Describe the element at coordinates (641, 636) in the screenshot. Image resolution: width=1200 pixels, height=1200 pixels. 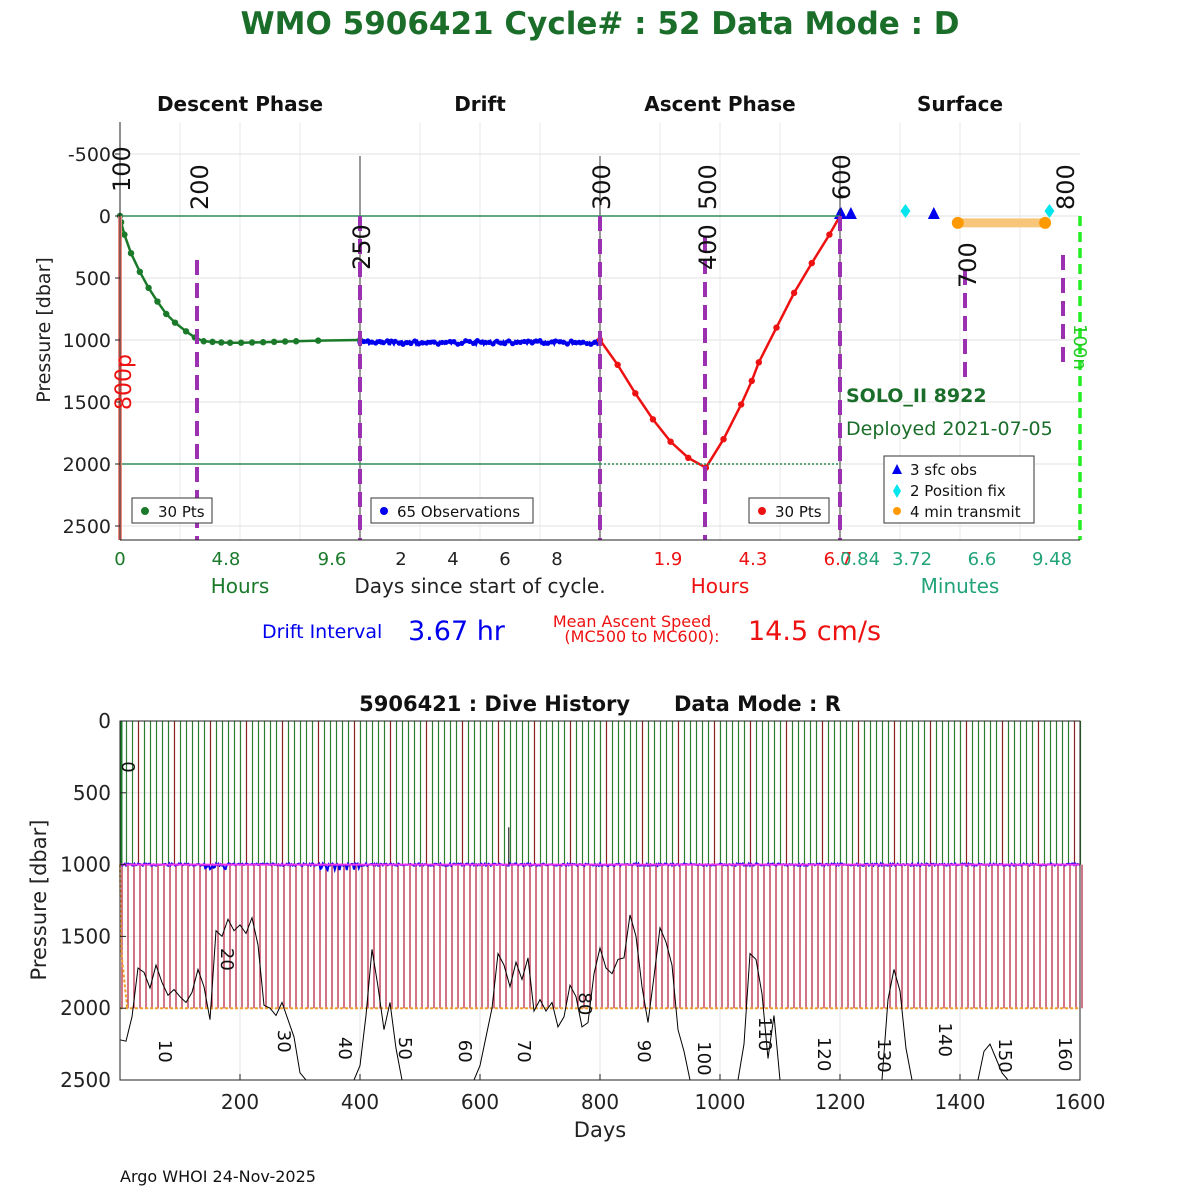
I see `ascent-speed-label-2: (MC500 to MC600):` at that location.